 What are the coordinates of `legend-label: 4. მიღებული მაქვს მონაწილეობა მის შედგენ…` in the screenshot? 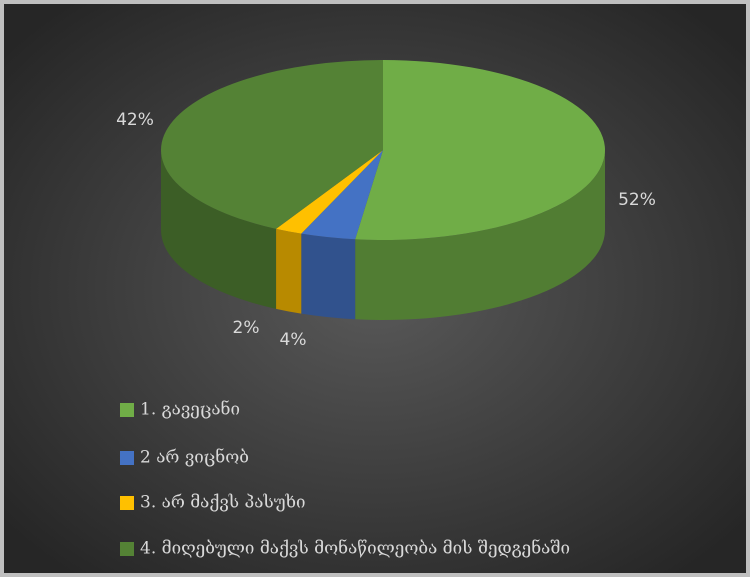 It's located at (355, 549).